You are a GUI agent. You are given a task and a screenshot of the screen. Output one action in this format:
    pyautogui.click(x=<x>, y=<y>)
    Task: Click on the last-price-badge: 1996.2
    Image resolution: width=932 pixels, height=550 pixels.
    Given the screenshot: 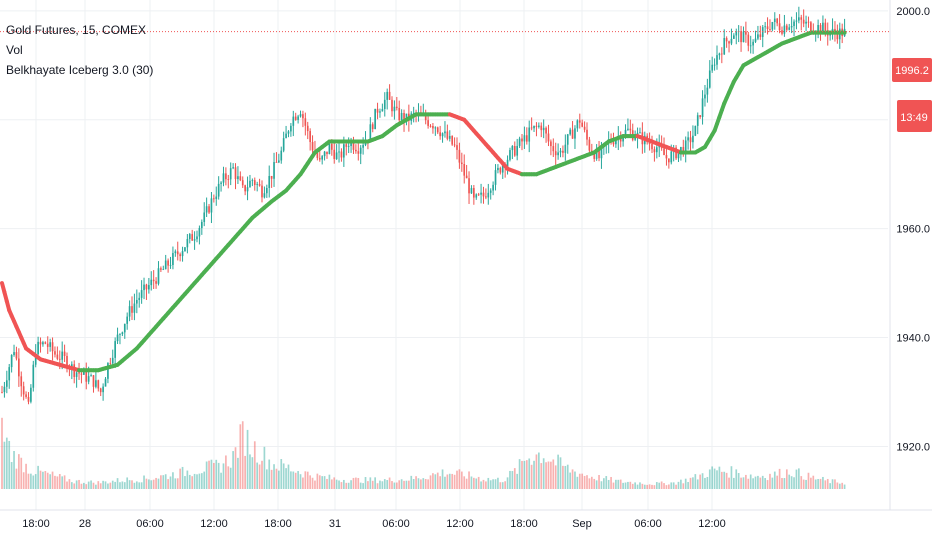 What is the action you would take?
    pyautogui.click(x=912, y=70)
    